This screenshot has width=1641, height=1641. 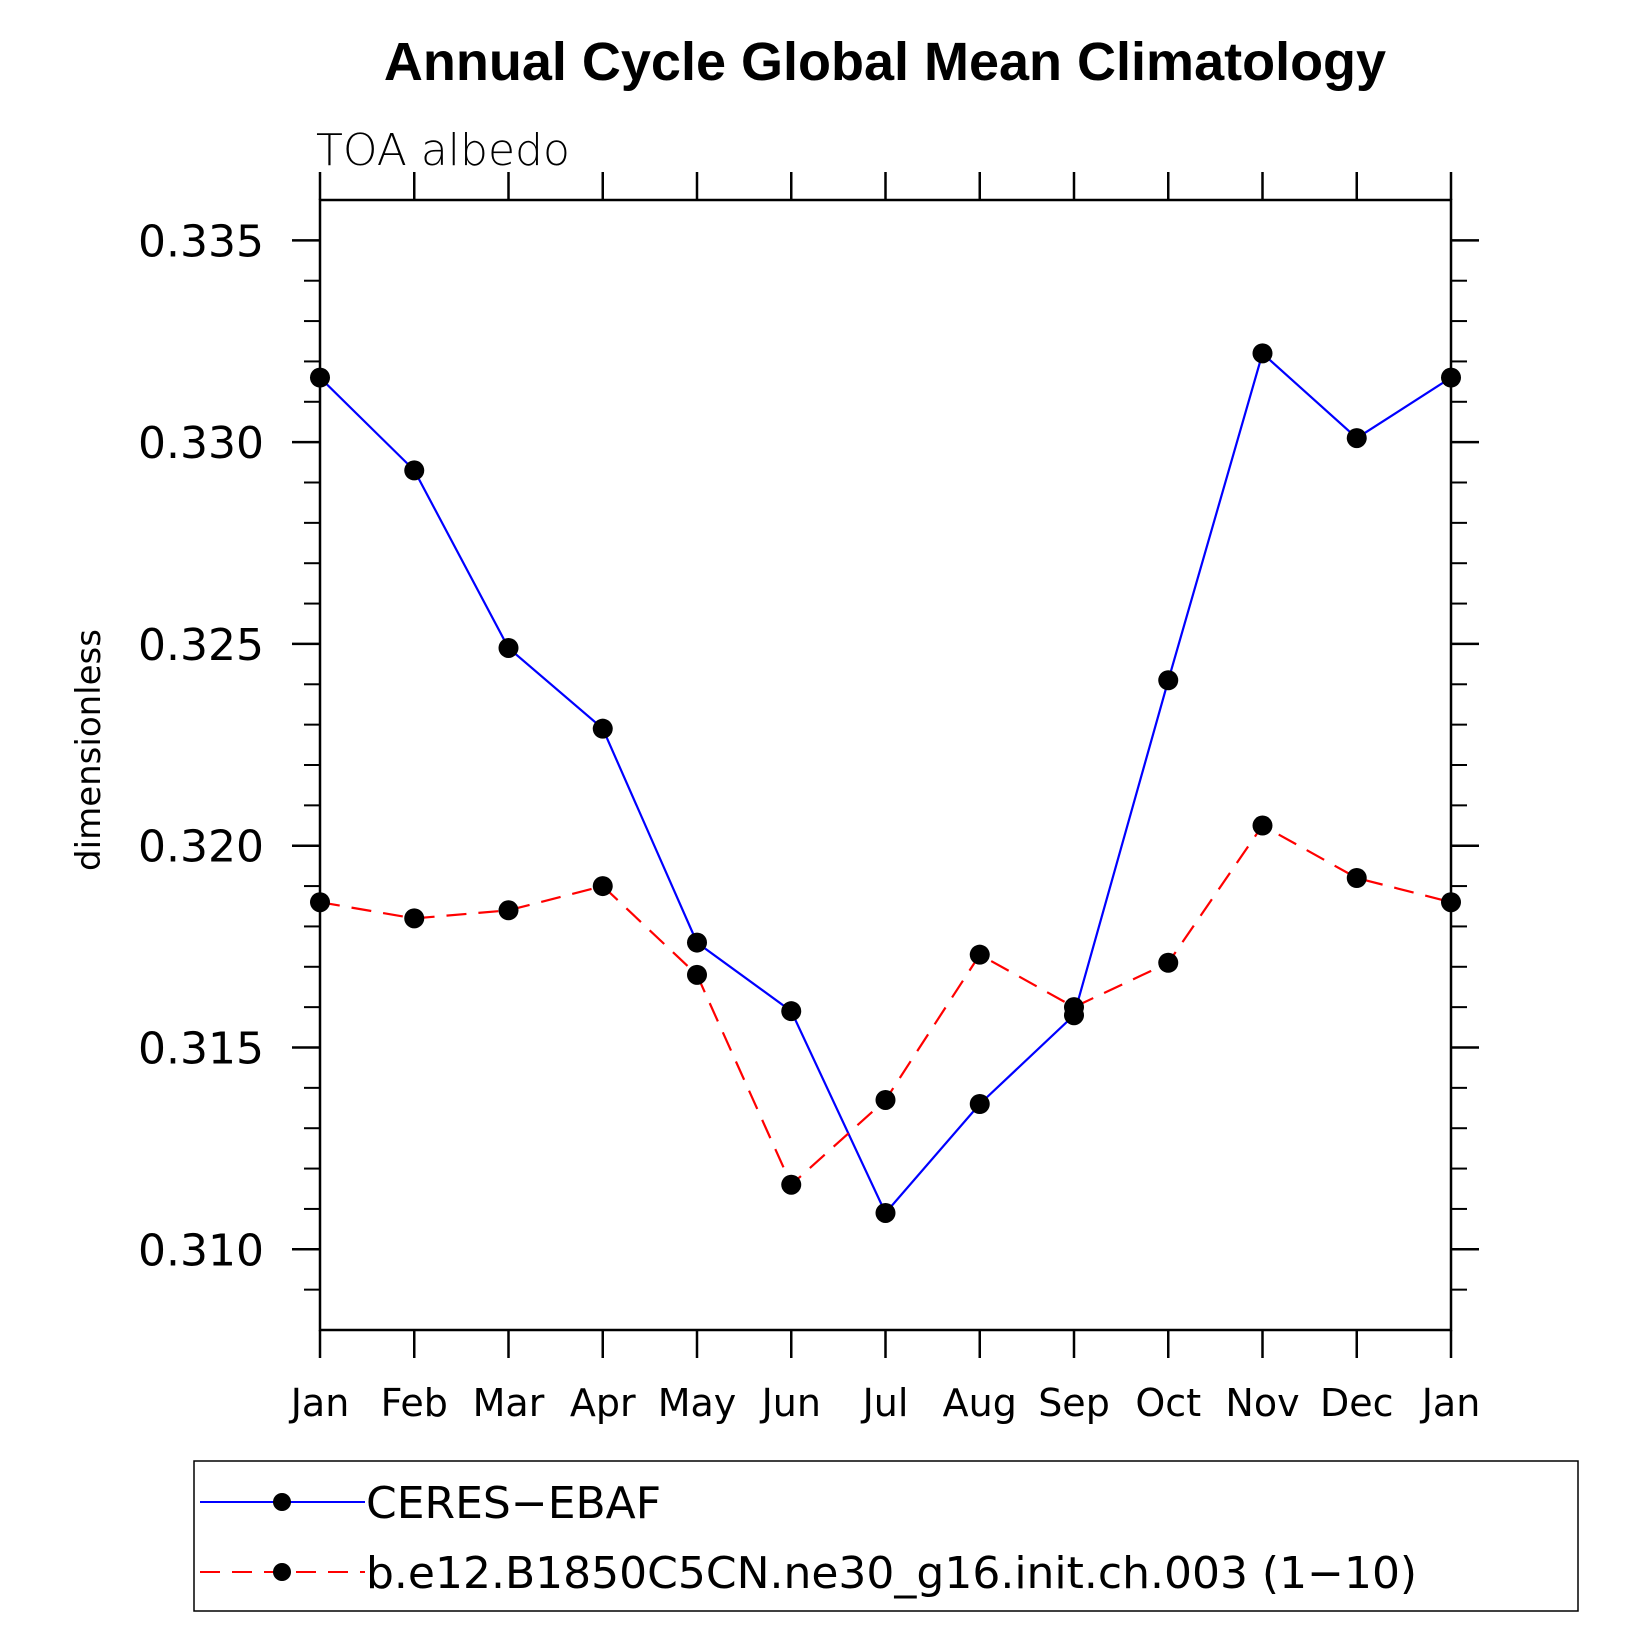 What do you see at coordinates (980, 1403) in the screenshot?
I see `x-tick-label: Aug` at bounding box center [980, 1403].